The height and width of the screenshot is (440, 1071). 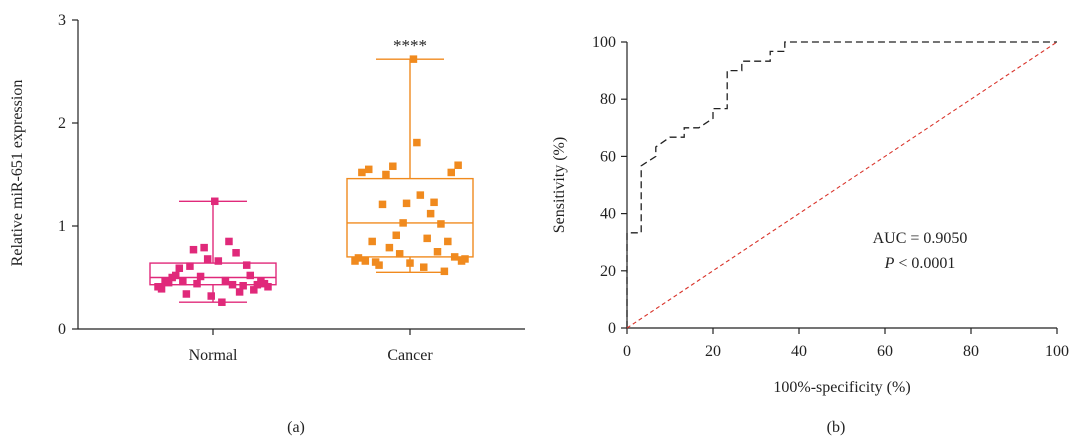 What do you see at coordinates (62, 226) in the screenshot?
I see `y-tick-label: 1` at bounding box center [62, 226].